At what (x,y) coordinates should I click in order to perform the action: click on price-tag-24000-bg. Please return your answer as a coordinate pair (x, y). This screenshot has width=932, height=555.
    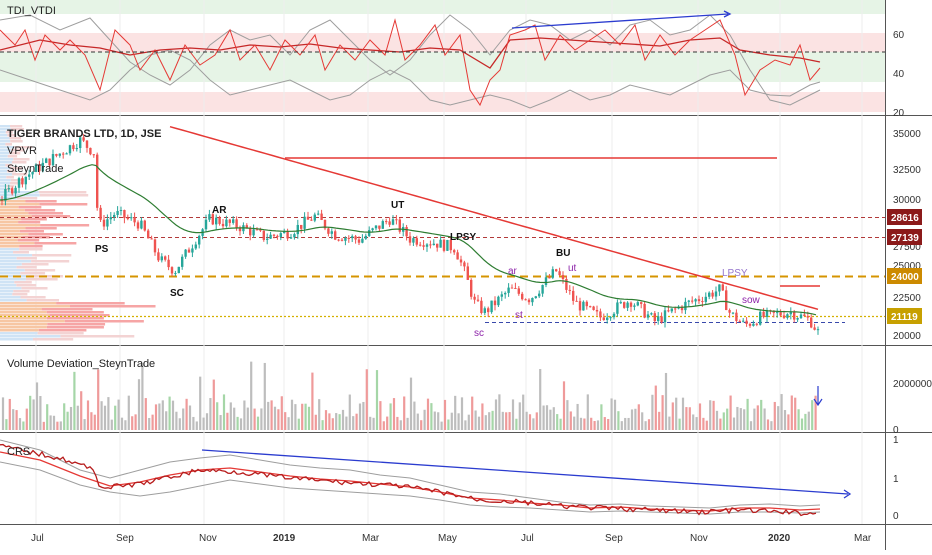
    Looking at the image, I should click on (904, 276).